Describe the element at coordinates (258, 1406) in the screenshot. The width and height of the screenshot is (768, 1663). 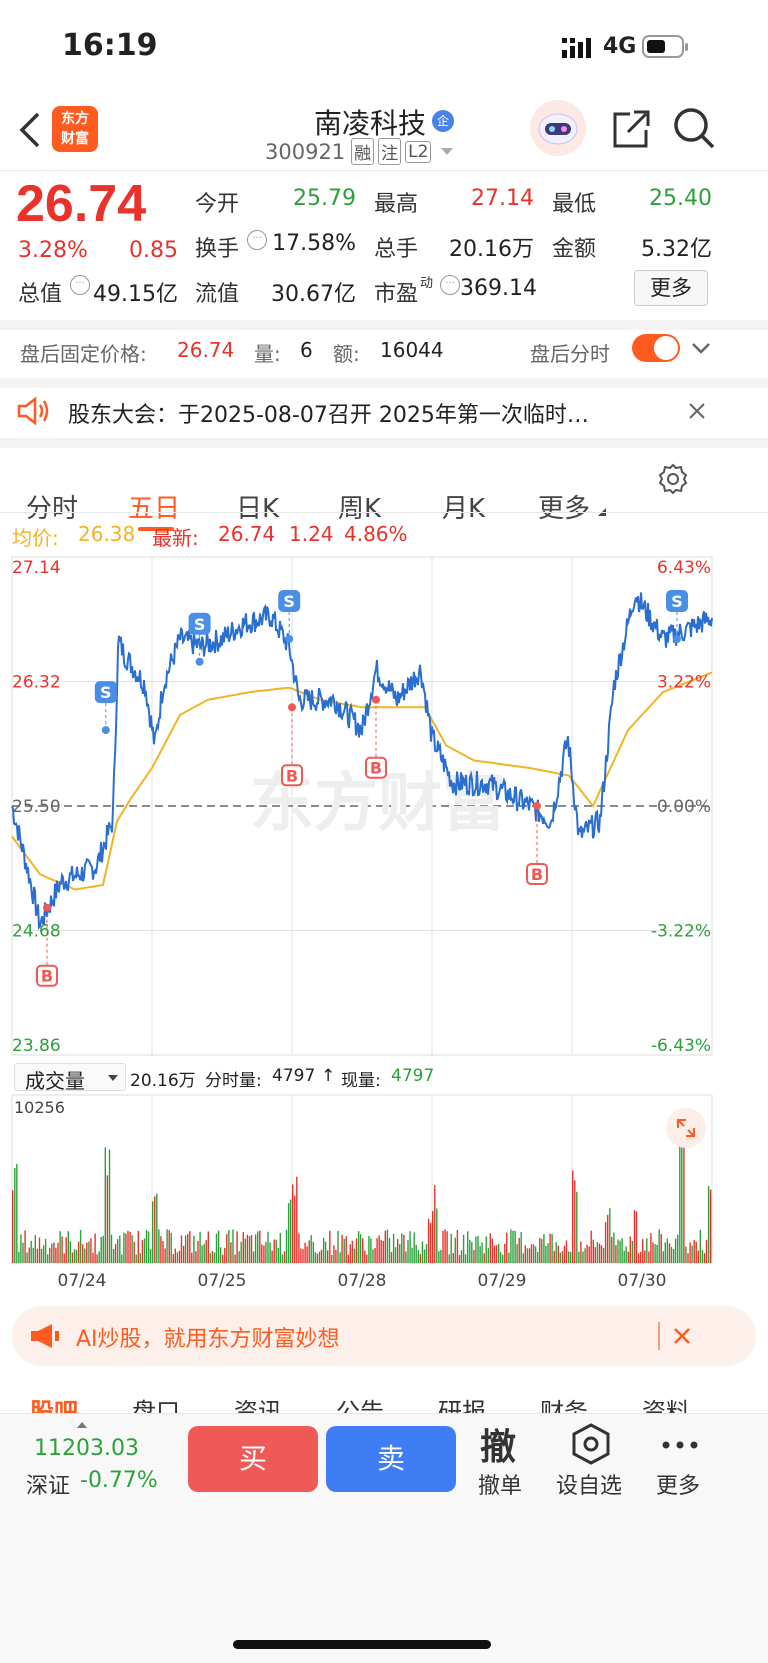
I see `tab-news: 资讯` at that location.